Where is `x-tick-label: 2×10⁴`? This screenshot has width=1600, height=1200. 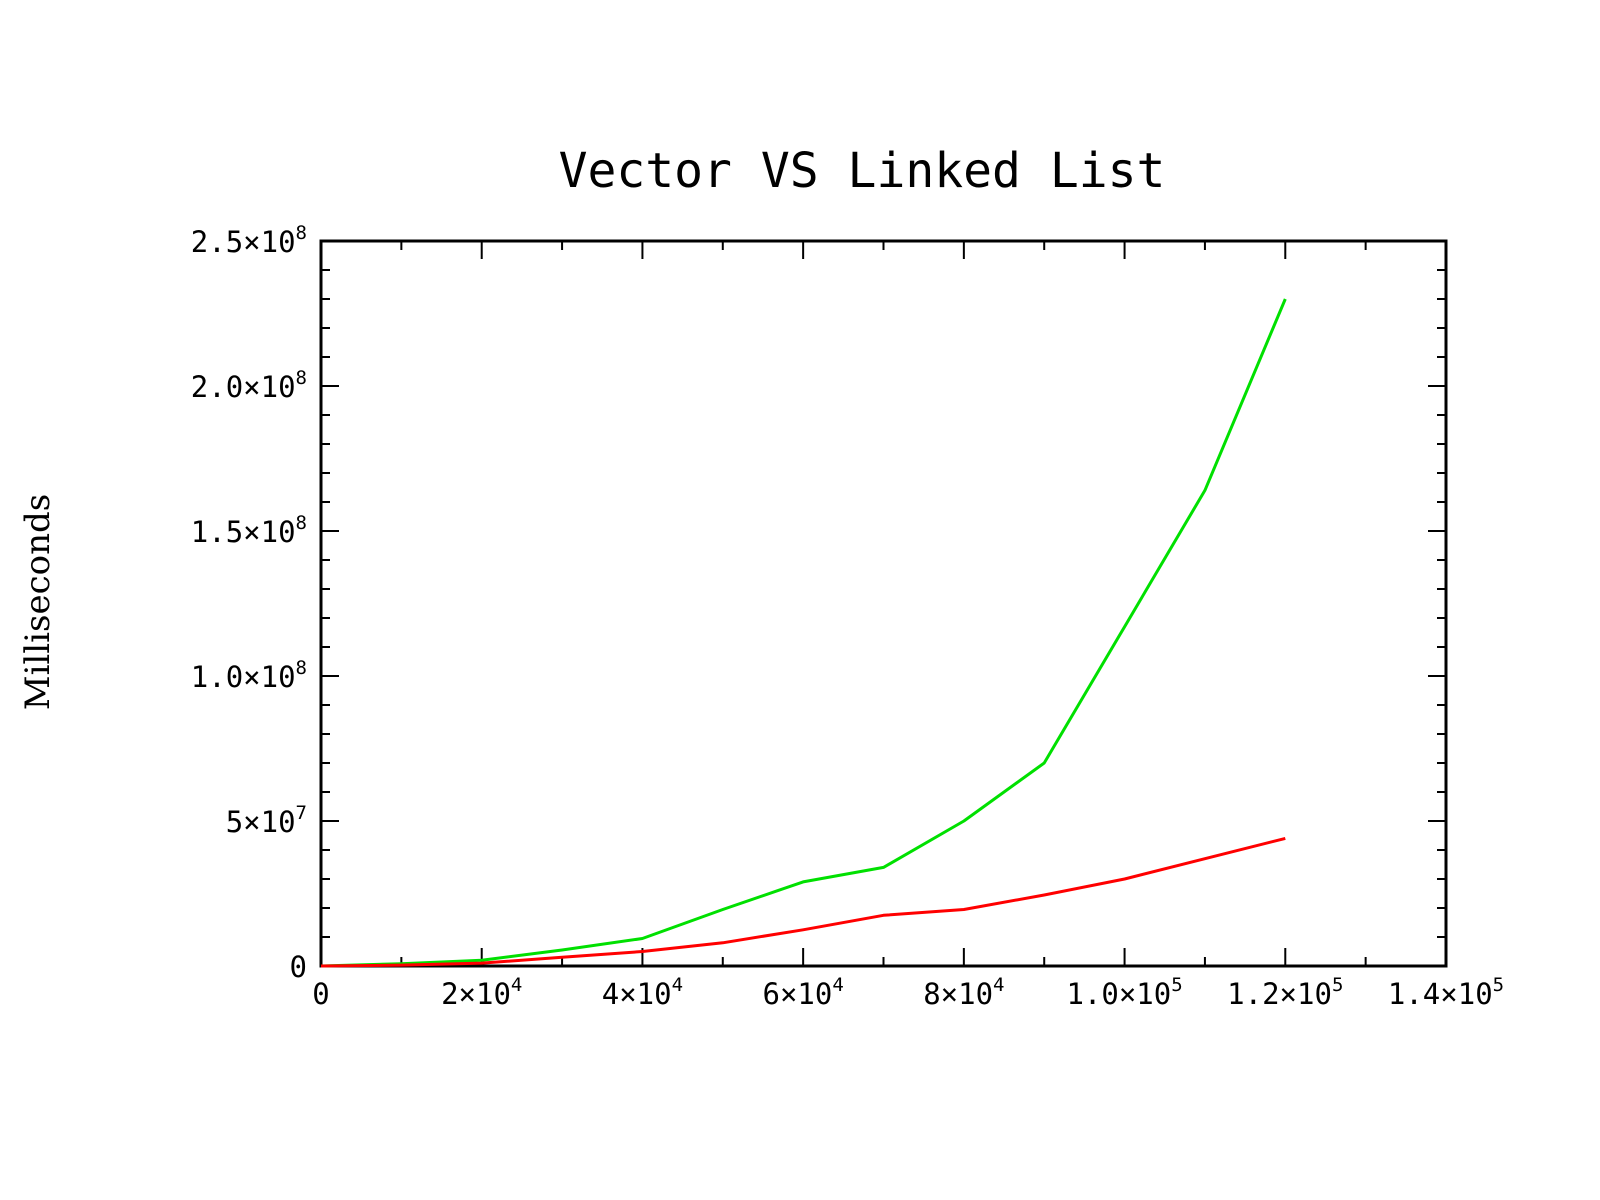
x-tick-label: 2×10⁴ is located at coordinates (481, 992).